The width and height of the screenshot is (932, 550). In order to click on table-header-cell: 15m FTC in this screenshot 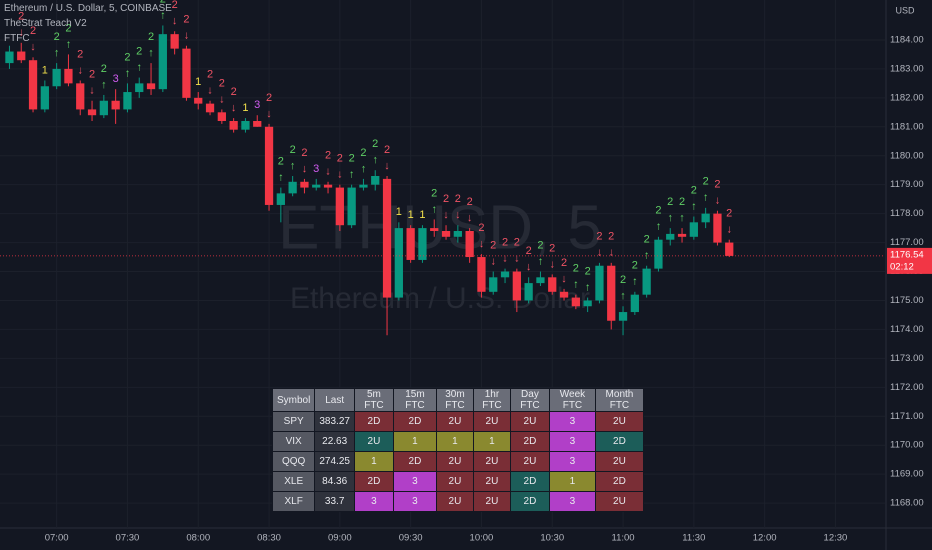, I will do `click(414, 400)`.